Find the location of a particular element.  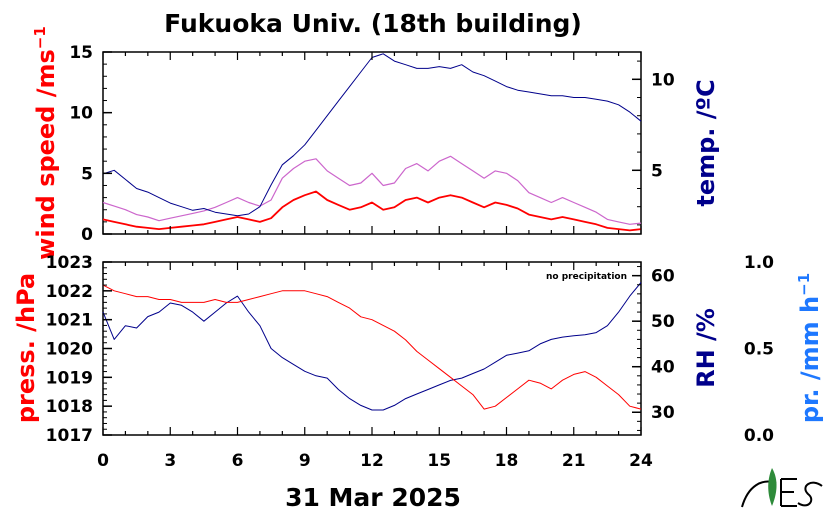

chart-title: Fukuoka Univ. (18th building) is located at coordinates (373, 23).